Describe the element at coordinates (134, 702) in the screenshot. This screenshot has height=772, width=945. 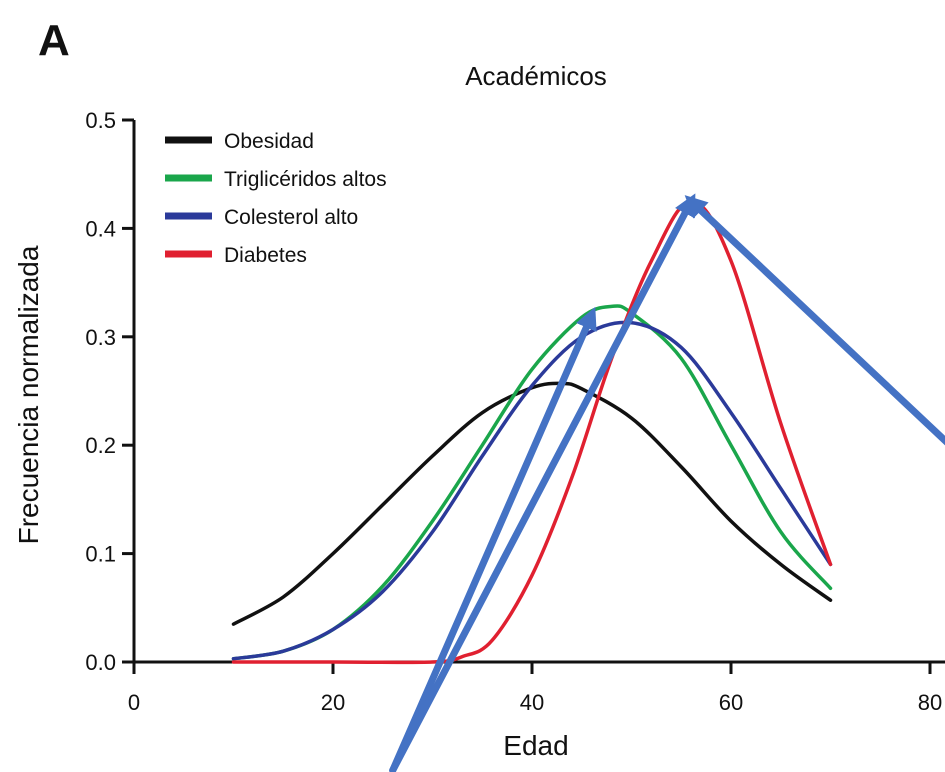
I see `x-tick-label: 0` at that location.